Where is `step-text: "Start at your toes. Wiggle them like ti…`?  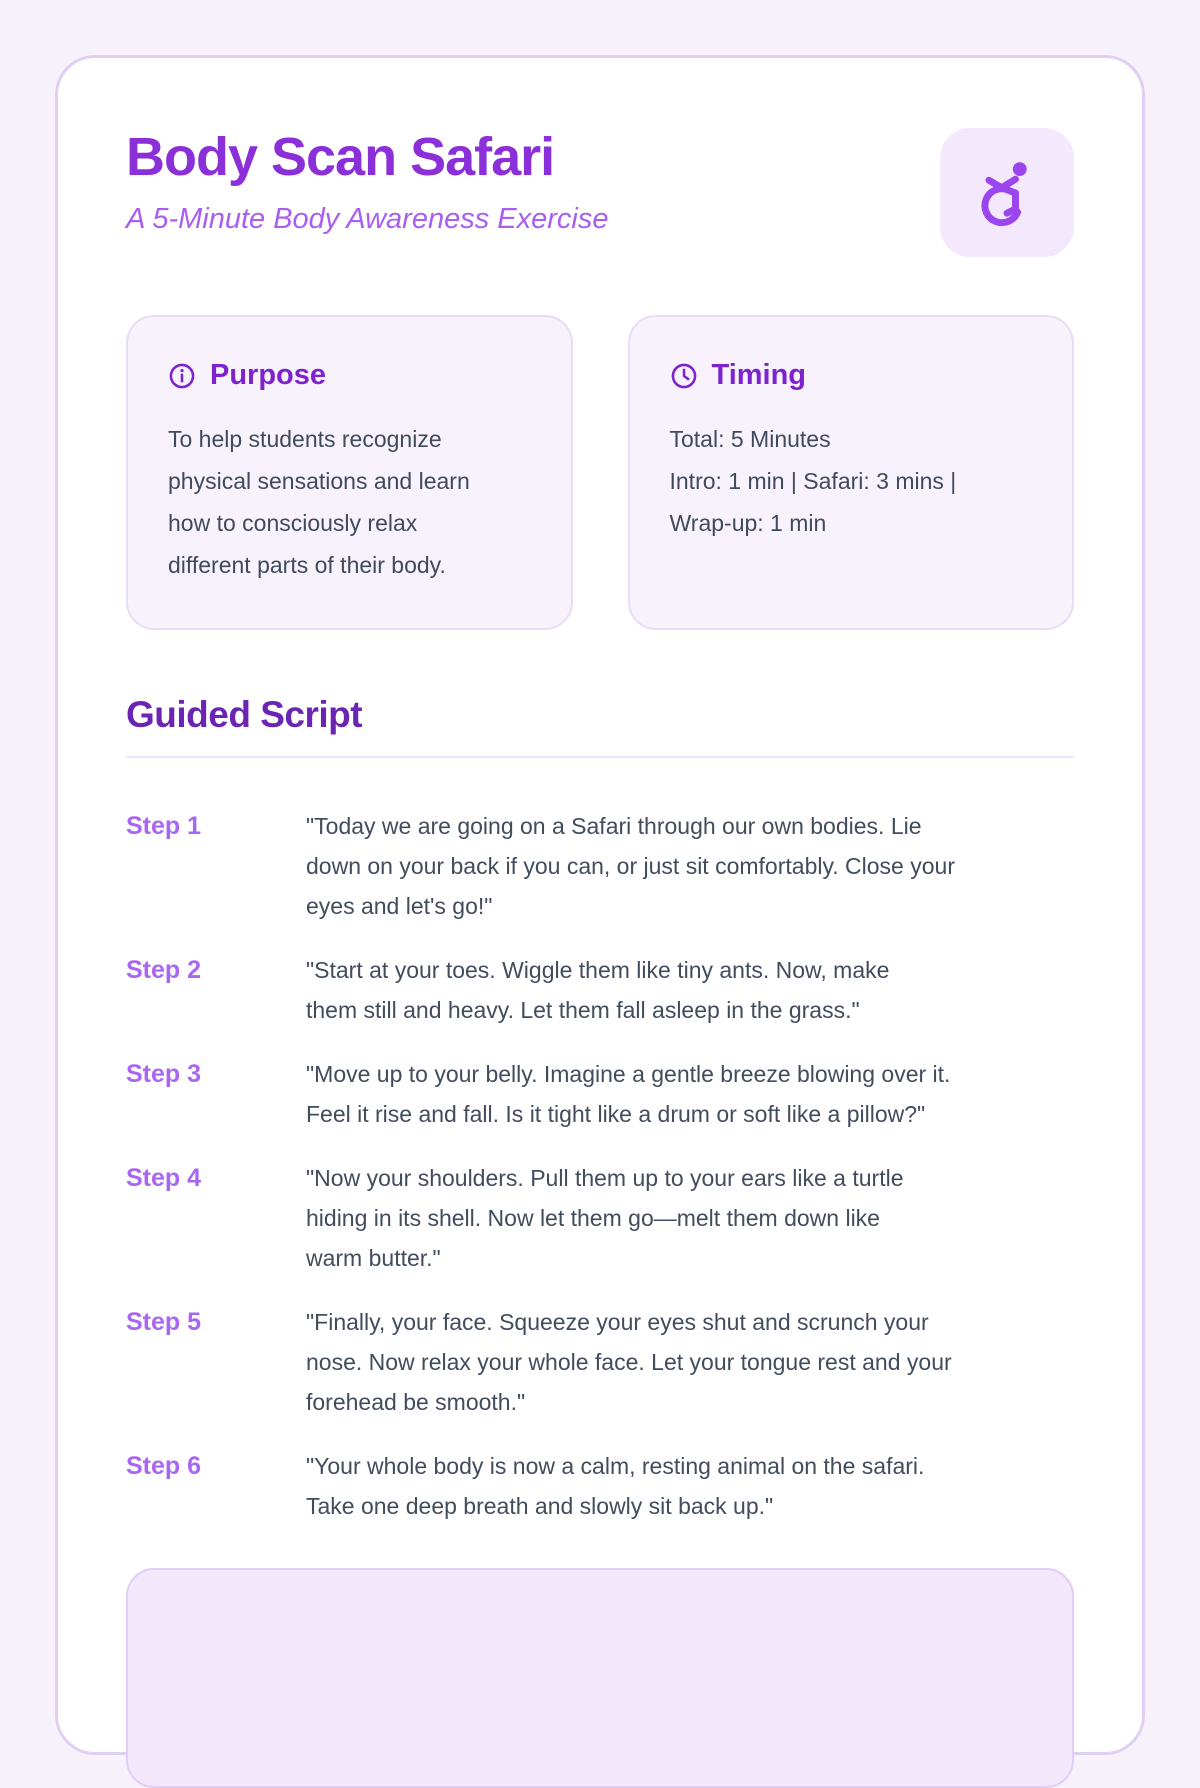
step-text: "Start at your toes. Wiggle them like ti… is located at coordinates (598, 990).